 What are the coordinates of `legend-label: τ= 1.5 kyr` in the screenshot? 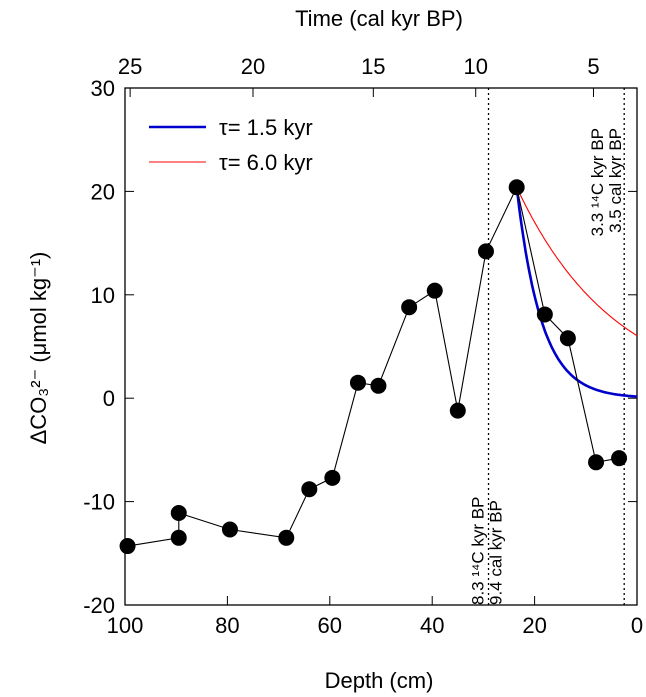 It's located at (266, 127).